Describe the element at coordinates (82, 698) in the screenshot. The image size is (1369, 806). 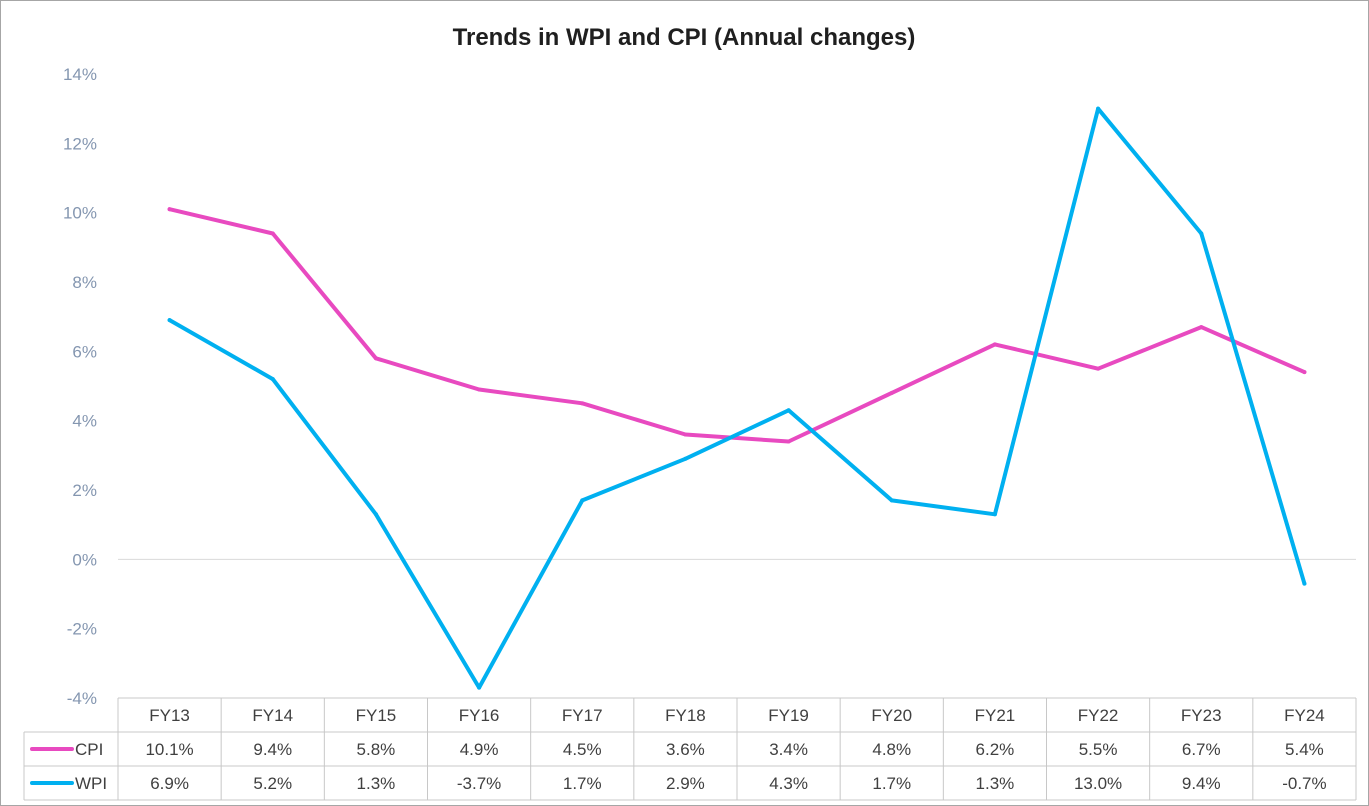
I see `y-tick-label: -4%` at that location.